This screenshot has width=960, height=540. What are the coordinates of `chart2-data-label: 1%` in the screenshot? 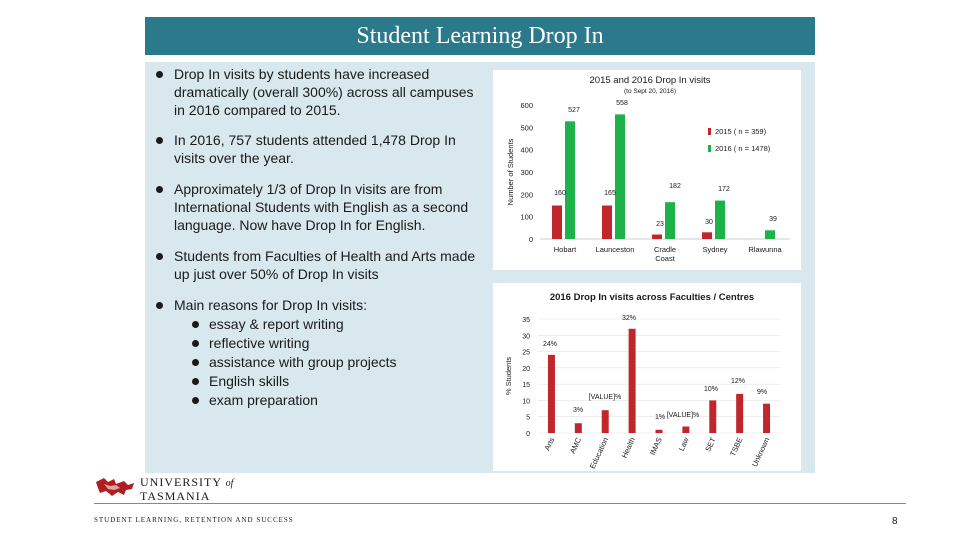 It's located at (660, 417).